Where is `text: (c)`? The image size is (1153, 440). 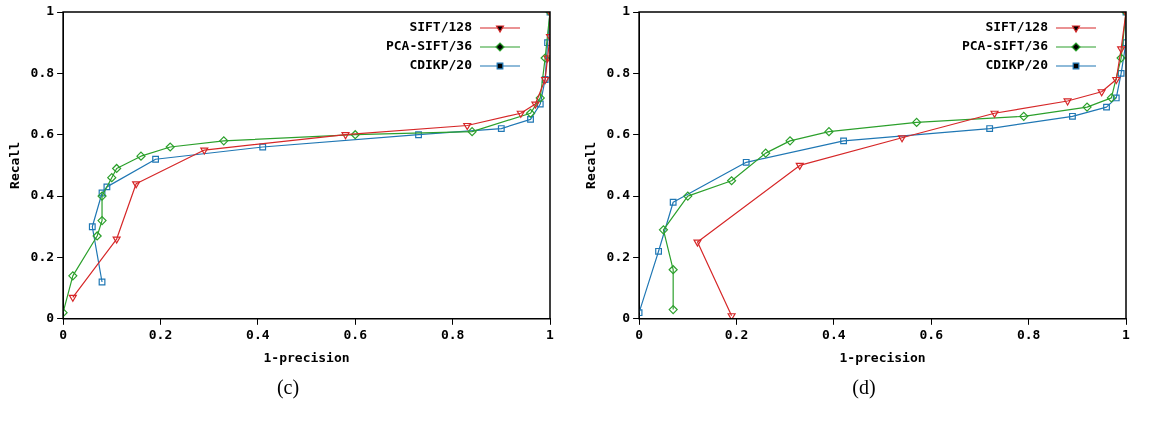 text: (c) is located at coordinates (288, 387).